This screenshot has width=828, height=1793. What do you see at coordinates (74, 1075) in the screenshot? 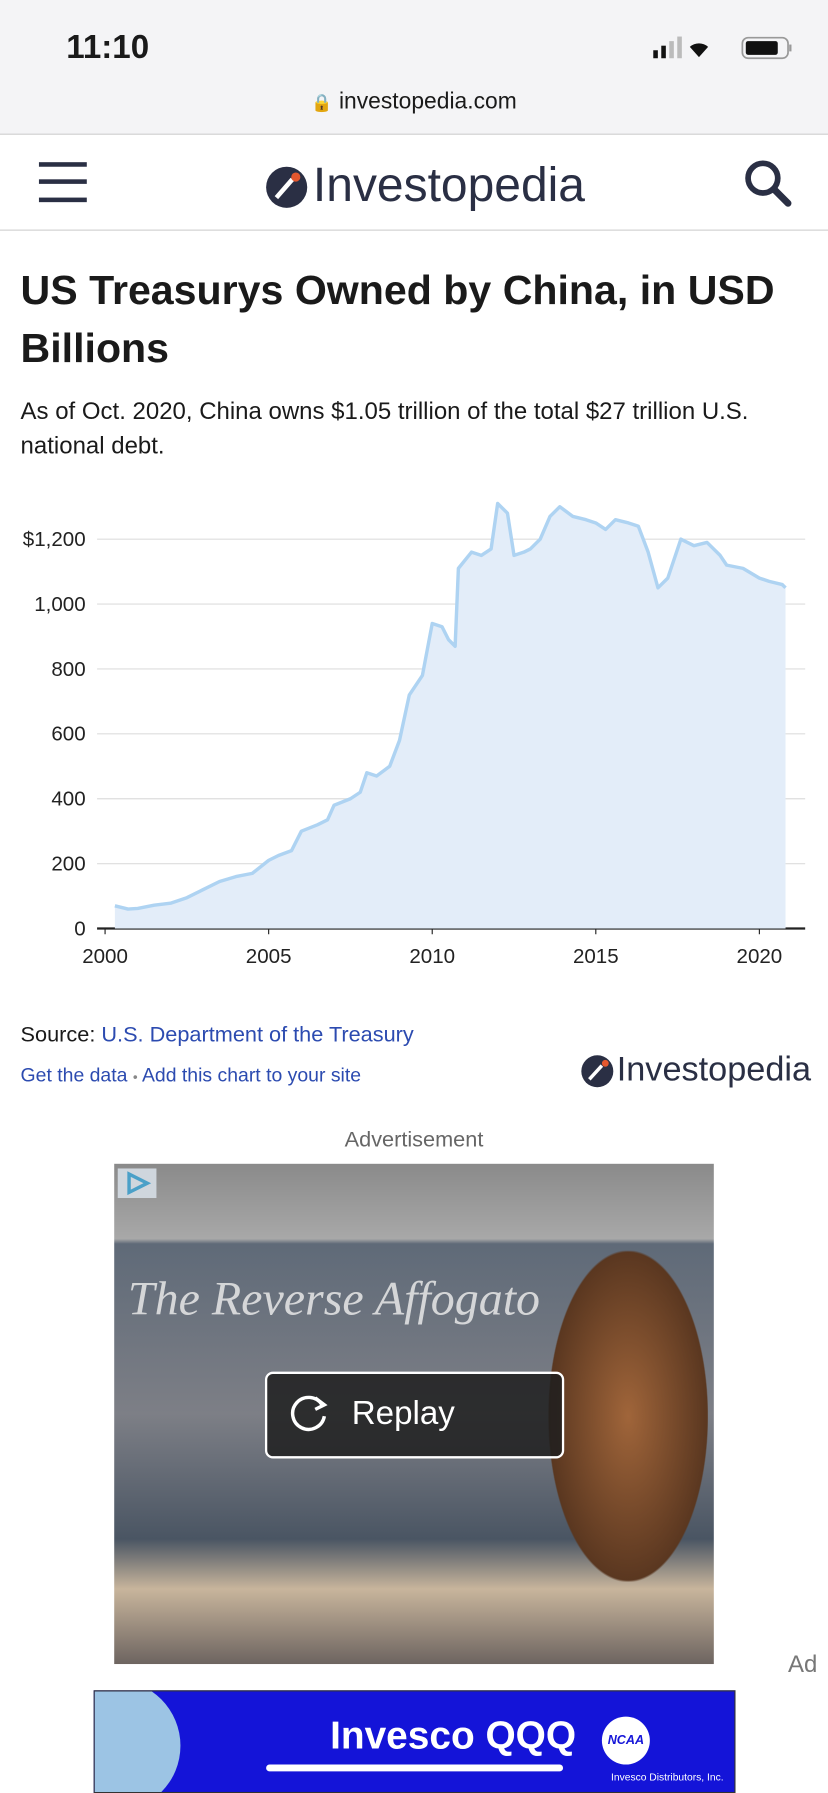
I see `get-data-link: Get the data` at bounding box center [74, 1075].